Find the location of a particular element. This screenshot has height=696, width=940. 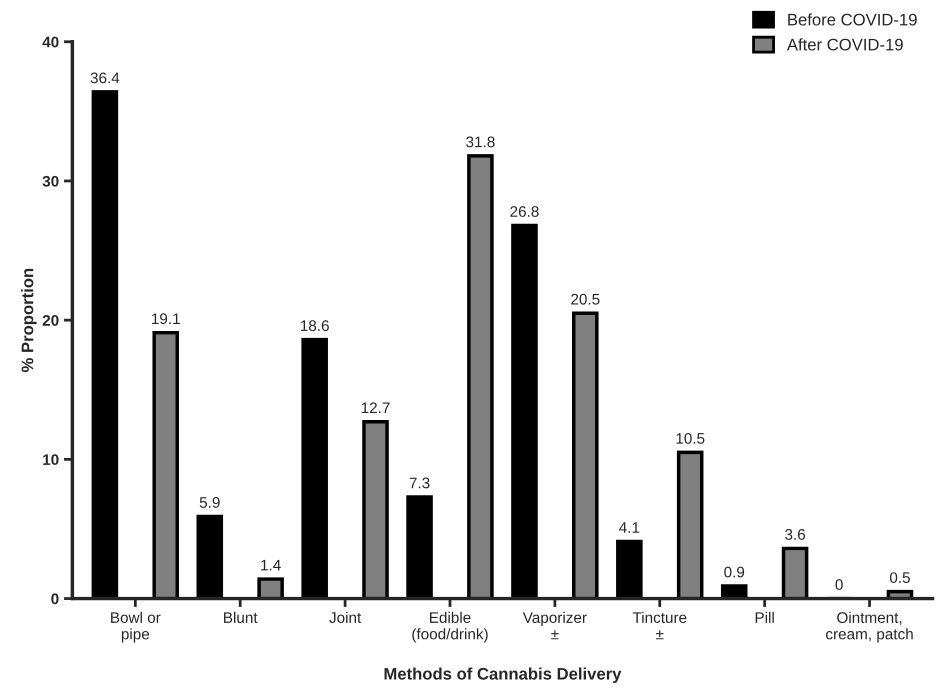

x-tick-label: Blunt is located at coordinates (241, 617).